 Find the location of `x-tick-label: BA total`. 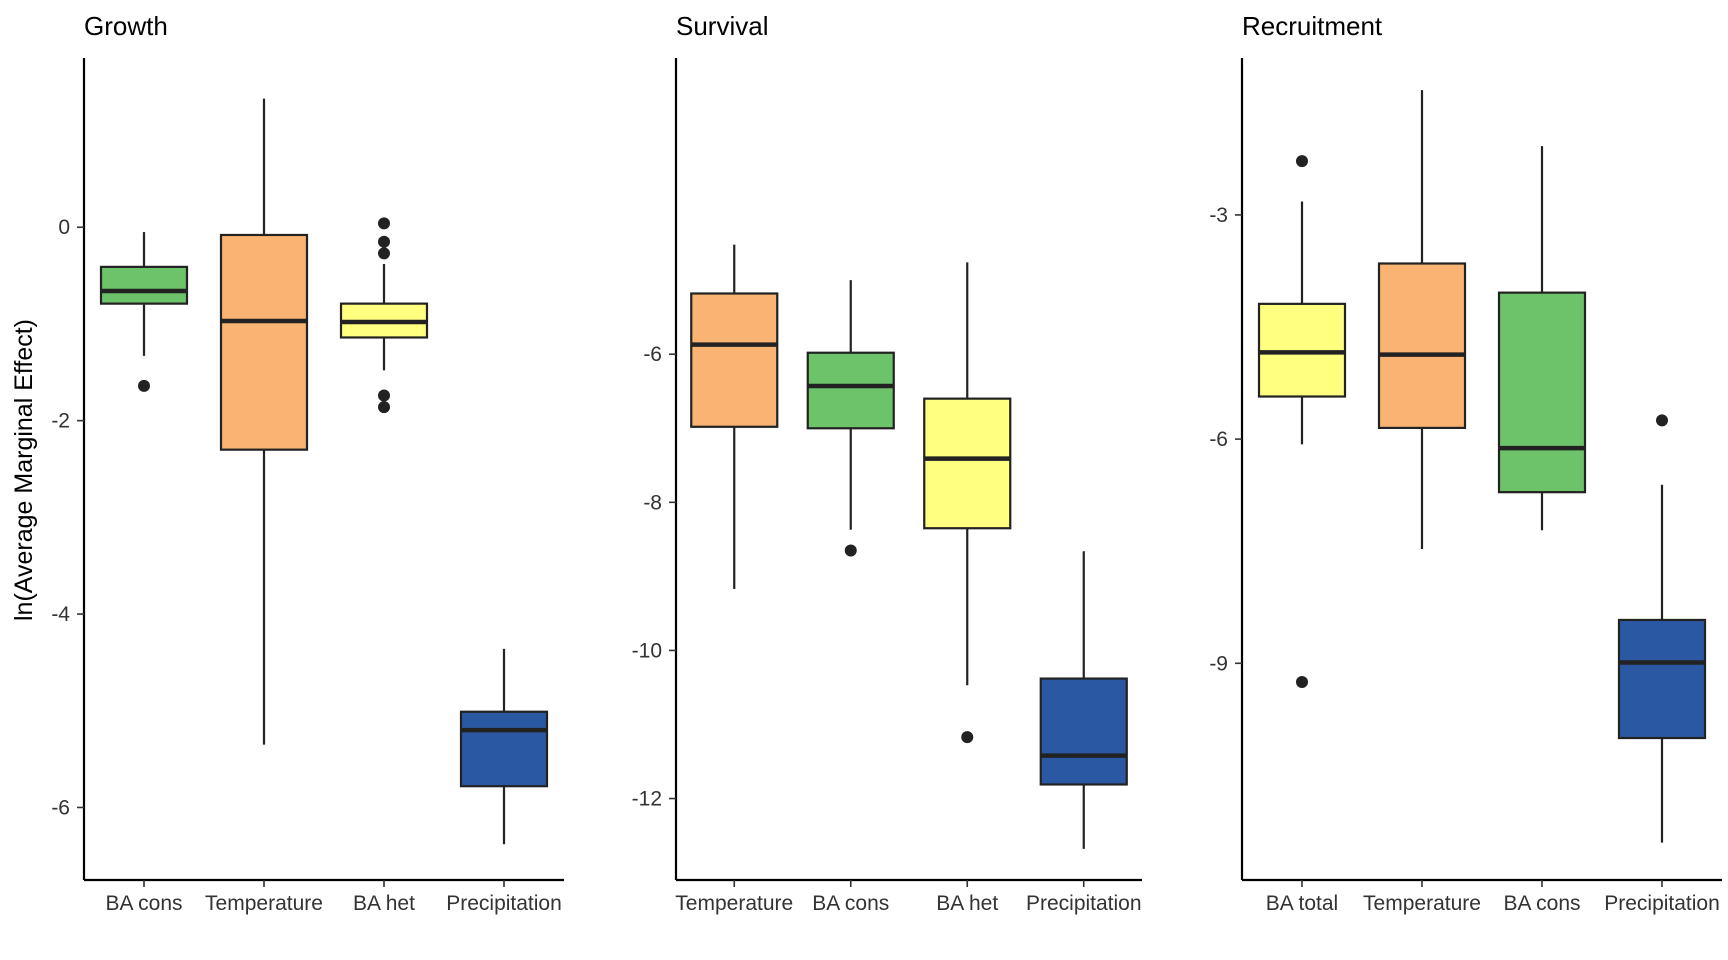

x-tick-label: BA total is located at coordinates (1302, 903).